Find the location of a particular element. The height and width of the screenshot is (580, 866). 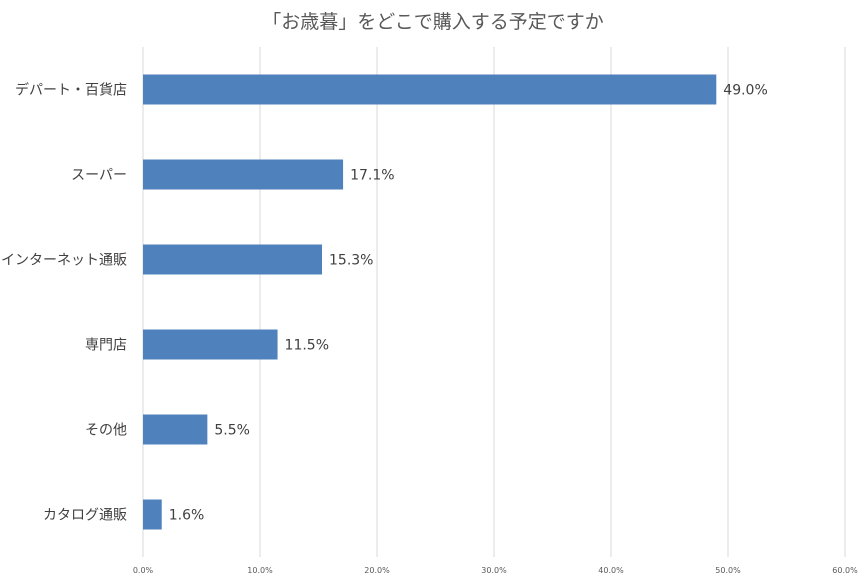

category-label: 専門店 is located at coordinates (106, 346).